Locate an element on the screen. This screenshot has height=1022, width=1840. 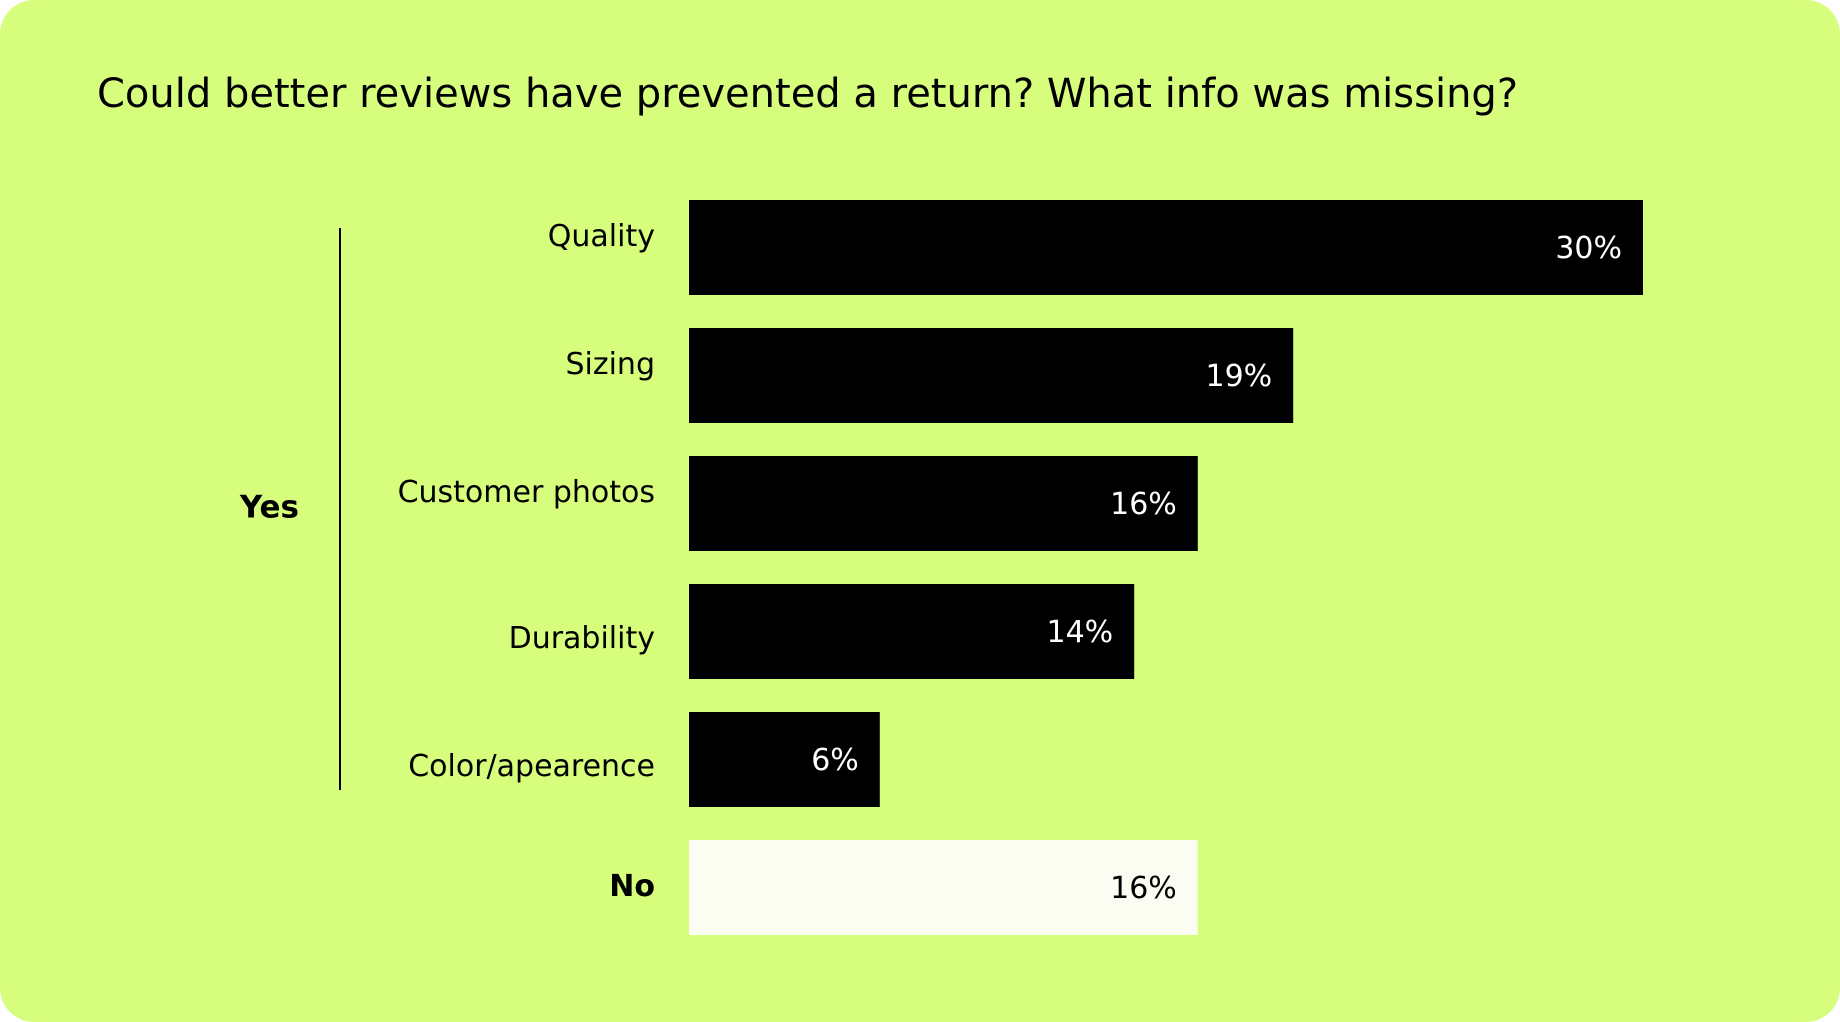
category-label: Sizing is located at coordinates (610, 364).